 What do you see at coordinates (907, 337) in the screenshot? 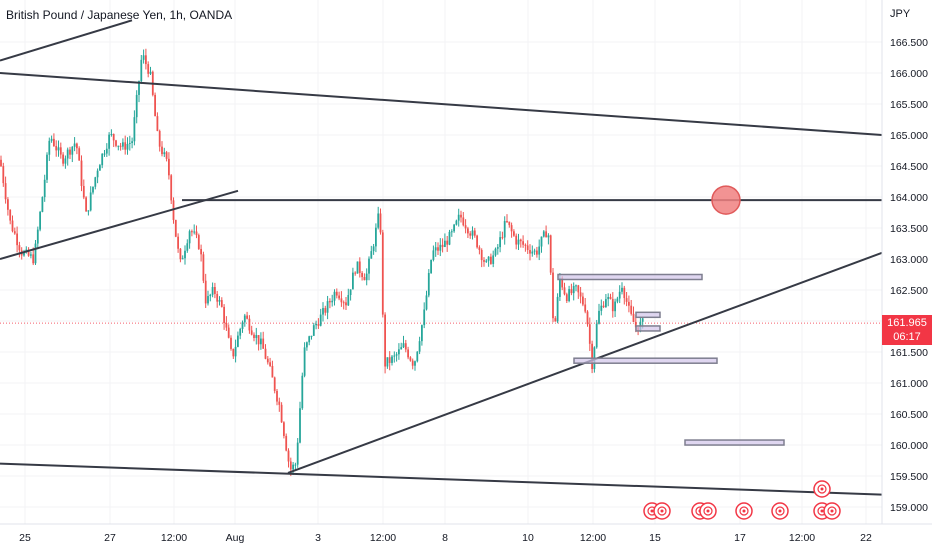
I see `bar-countdown: 06:17` at bounding box center [907, 337].